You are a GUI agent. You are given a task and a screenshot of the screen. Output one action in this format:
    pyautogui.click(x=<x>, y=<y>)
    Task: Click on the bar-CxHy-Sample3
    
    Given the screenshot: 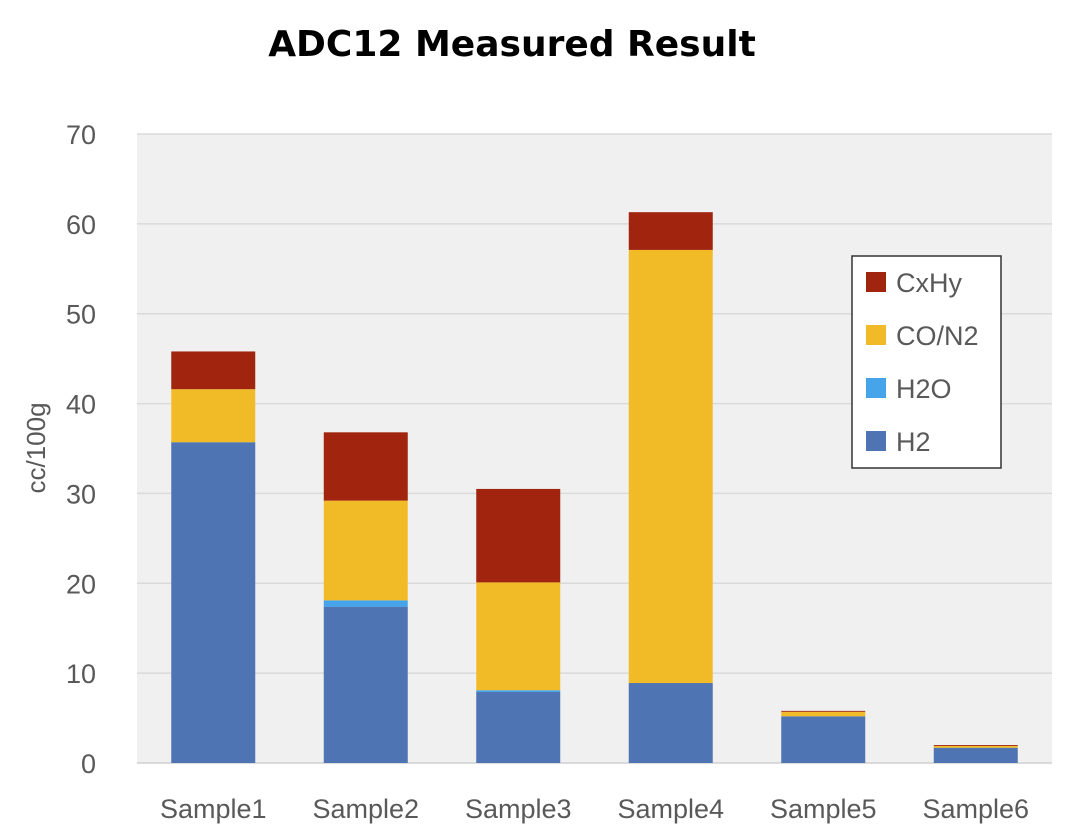 What is the action you would take?
    pyautogui.click(x=518, y=535)
    